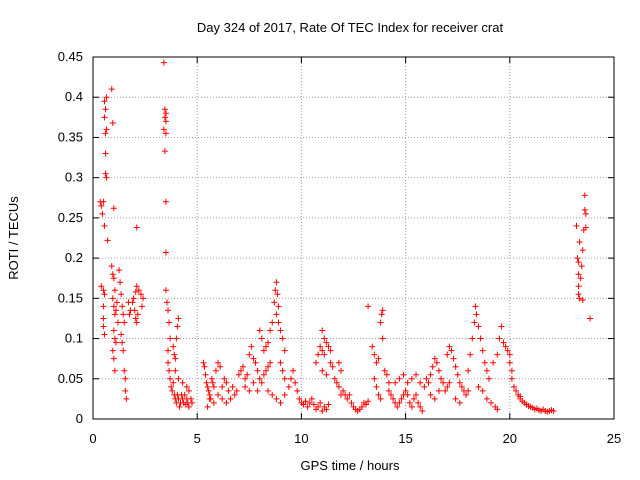 This screenshot has height=480, width=640. I want to click on y-tick-label: 0.1, so click(74, 338).